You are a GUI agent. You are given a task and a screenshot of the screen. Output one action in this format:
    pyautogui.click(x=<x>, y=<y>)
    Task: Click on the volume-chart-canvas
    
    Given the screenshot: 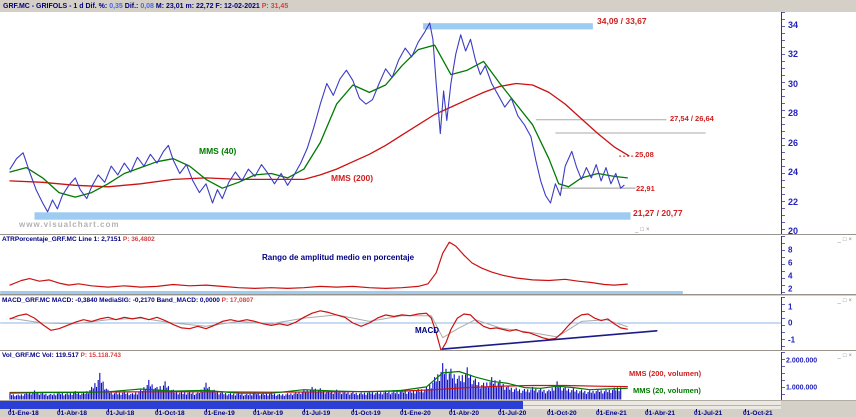 What is the action you would take?
    pyautogui.click(x=390, y=376)
    